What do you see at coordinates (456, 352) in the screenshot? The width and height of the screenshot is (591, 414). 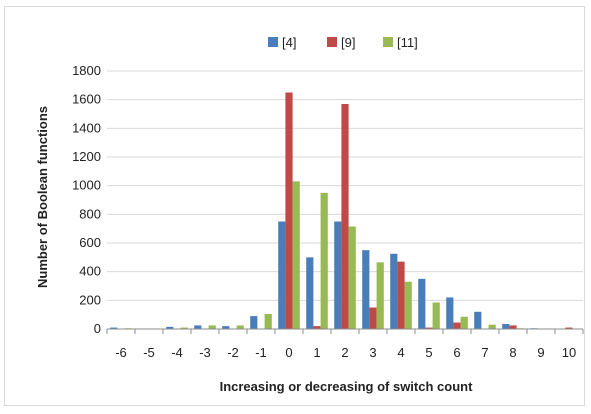 I see `x-tick-label: 6` at bounding box center [456, 352].